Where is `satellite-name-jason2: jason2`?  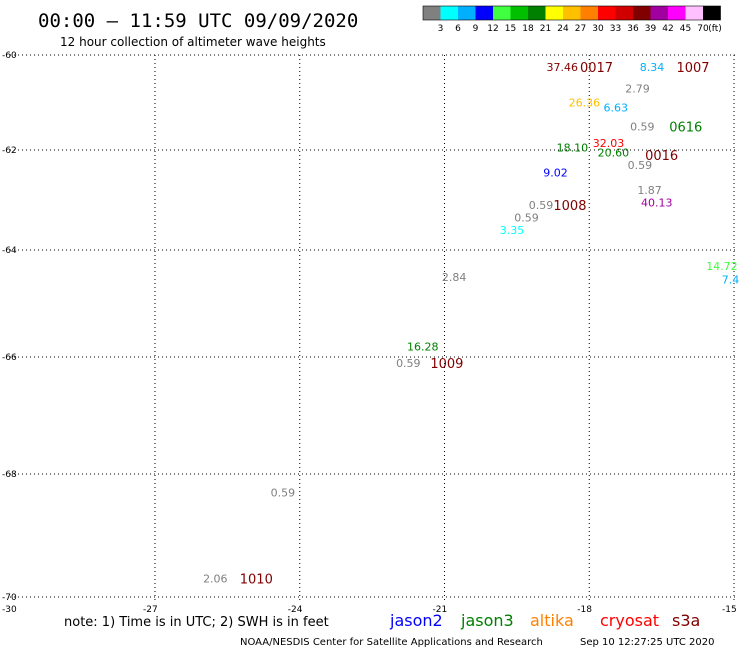
satellite-name-jason2: jason2 is located at coordinates (416, 620).